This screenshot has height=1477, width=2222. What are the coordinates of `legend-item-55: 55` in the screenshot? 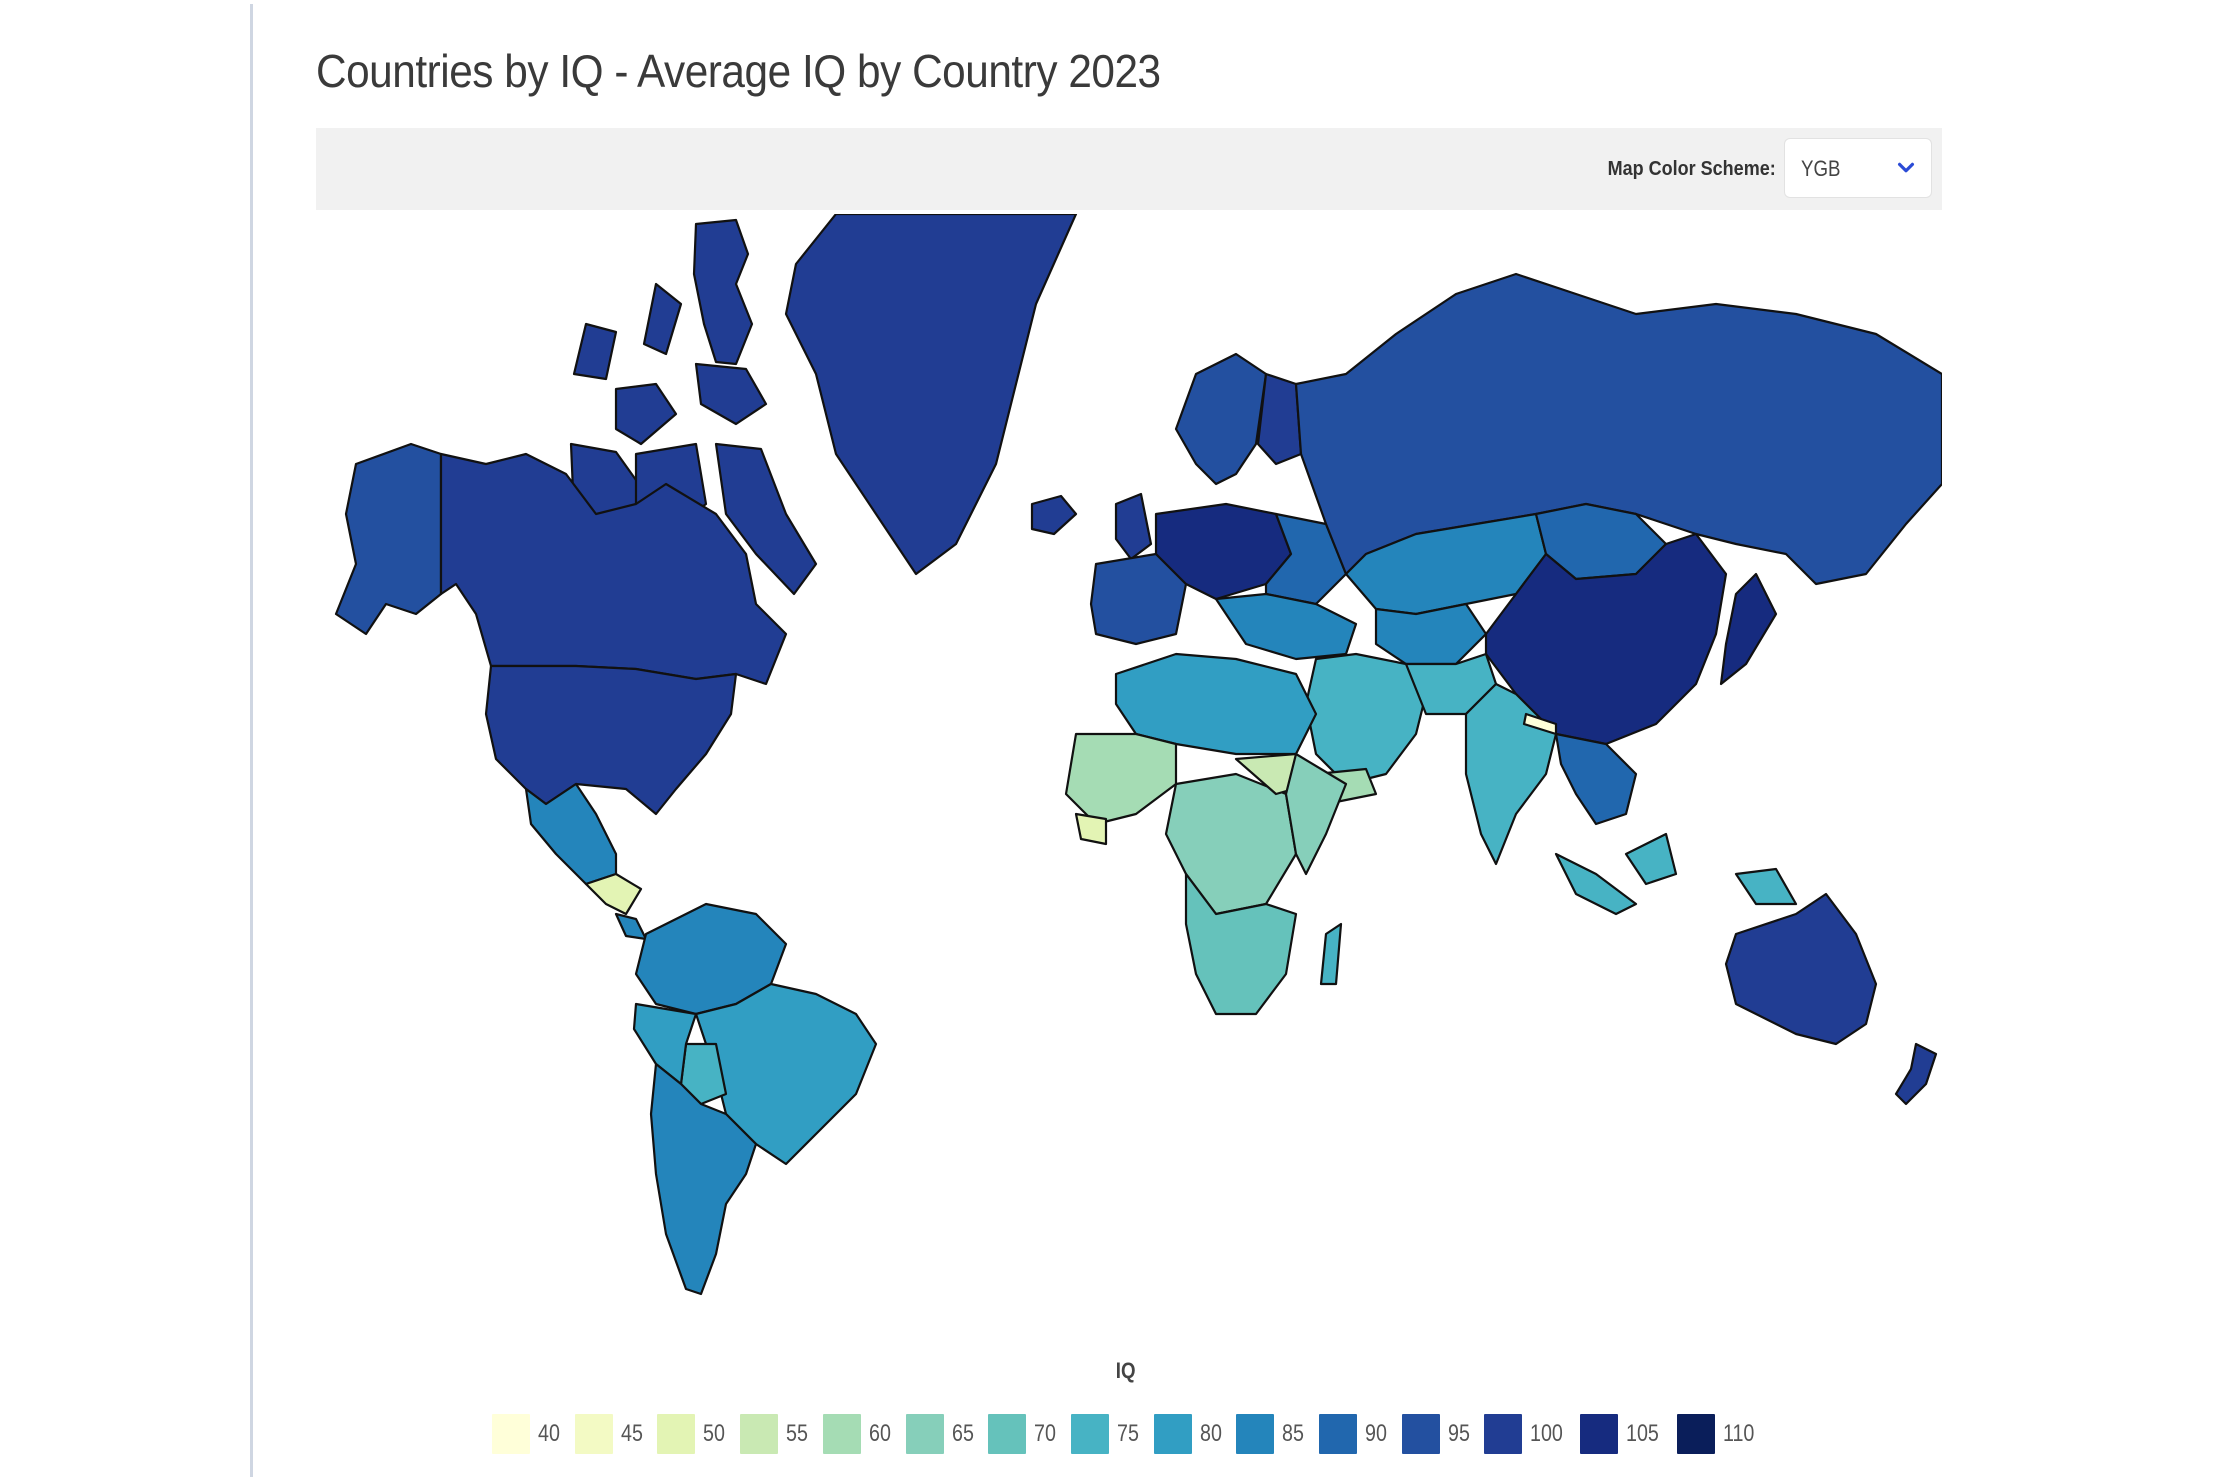 It's located at (776, 1434).